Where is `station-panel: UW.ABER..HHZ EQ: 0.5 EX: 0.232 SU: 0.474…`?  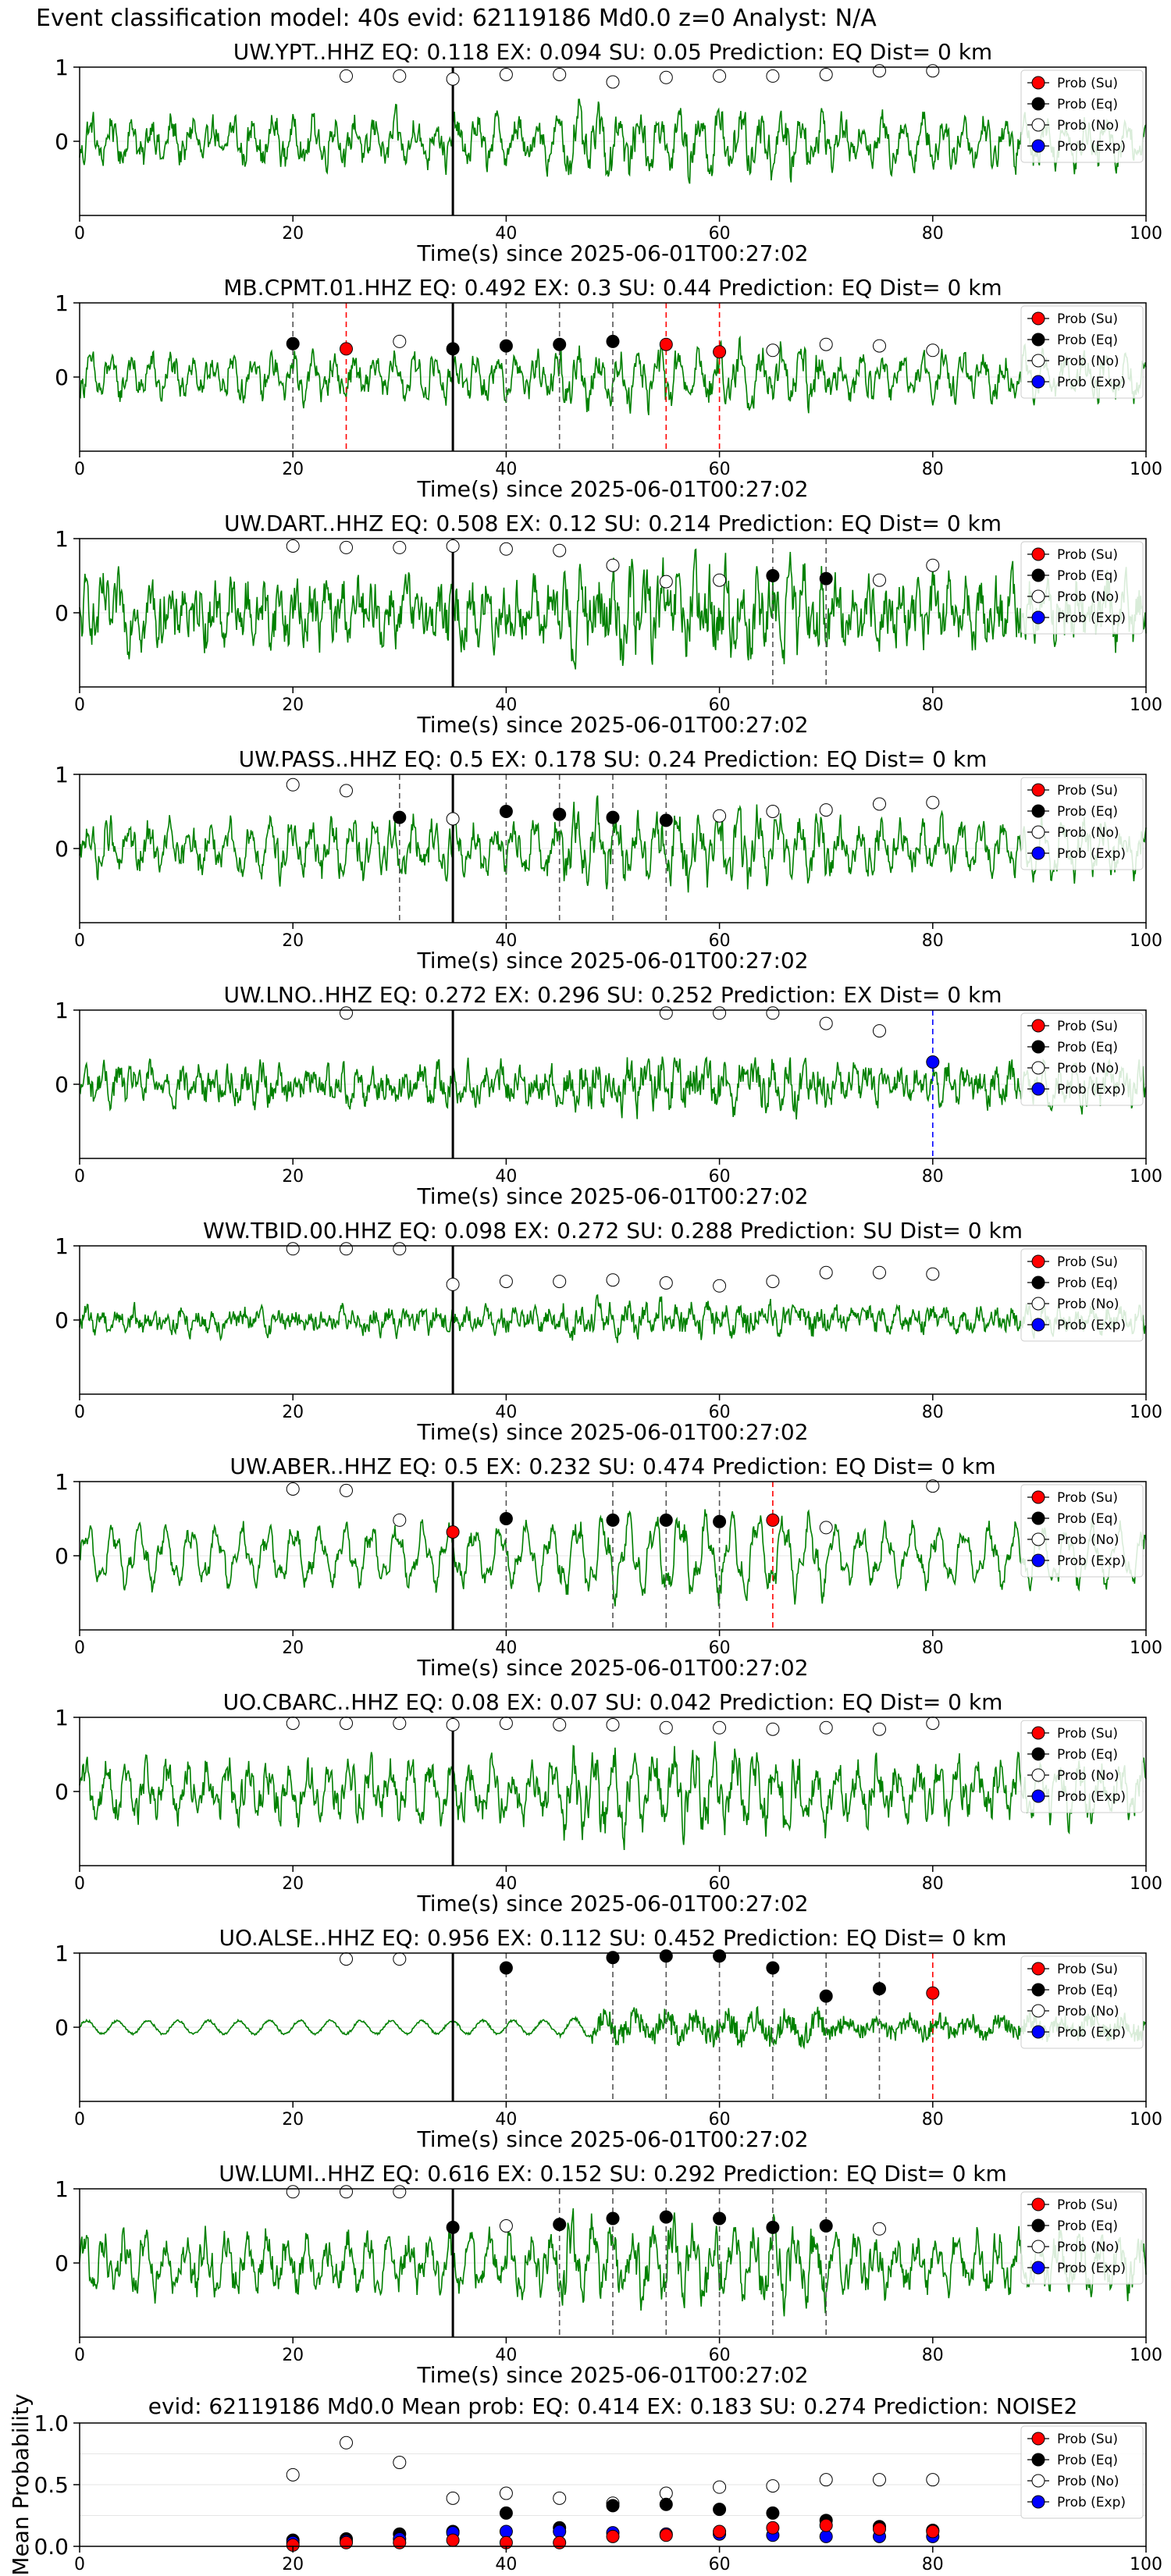 station-panel: UW.ABER..HHZ EQ: 0.5 EX: 0.232 SU: 0.474… is located at coordinates (608, 1567).